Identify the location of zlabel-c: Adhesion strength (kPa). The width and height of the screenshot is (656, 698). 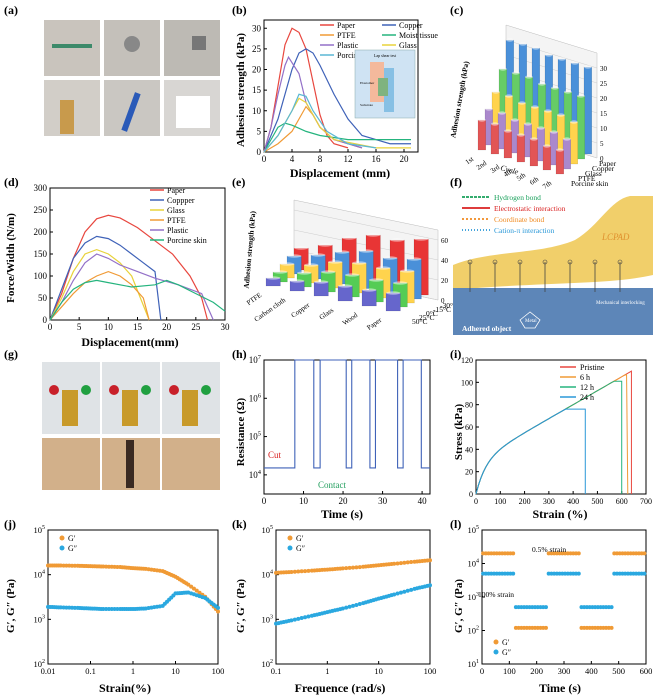
(459, 99).